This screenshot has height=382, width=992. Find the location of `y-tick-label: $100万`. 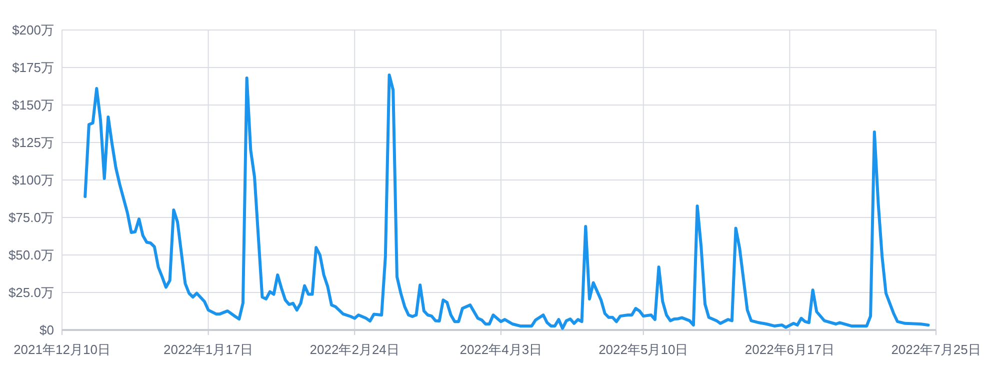

y-tick-label: $100万 is located at coordinates (33, 180).